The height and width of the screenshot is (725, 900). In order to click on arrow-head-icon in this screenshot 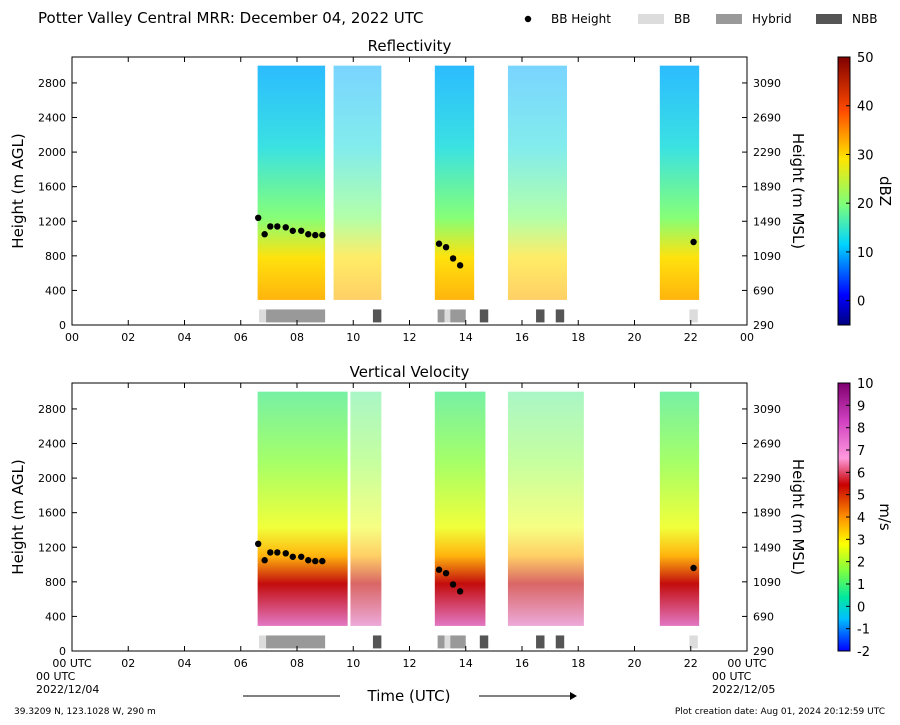, I will do `click(573, 696)`.